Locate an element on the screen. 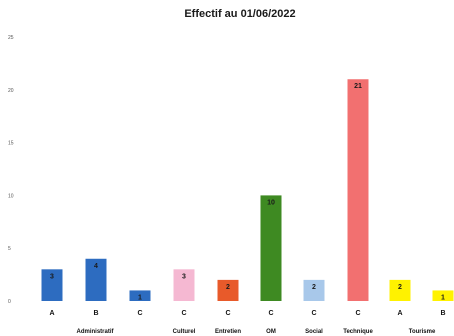  group-label: Technique is located at coordinates (358, 332).